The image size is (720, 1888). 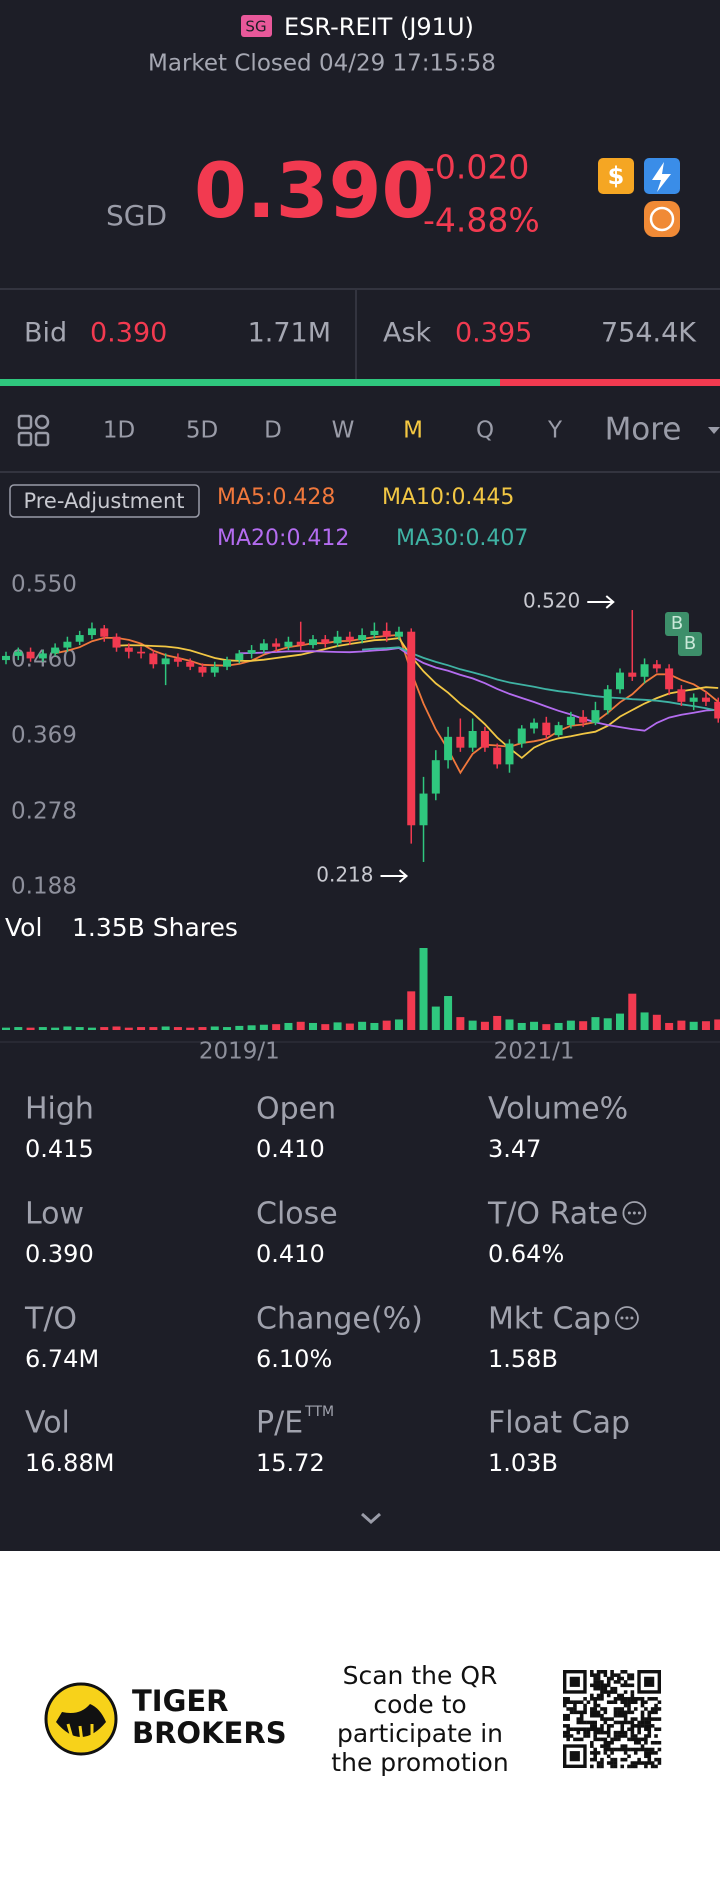 What do you see at coordinates (622, 1318) in the screenshot?
I see `info-icon-dot` at bounding box center [622, 1318].